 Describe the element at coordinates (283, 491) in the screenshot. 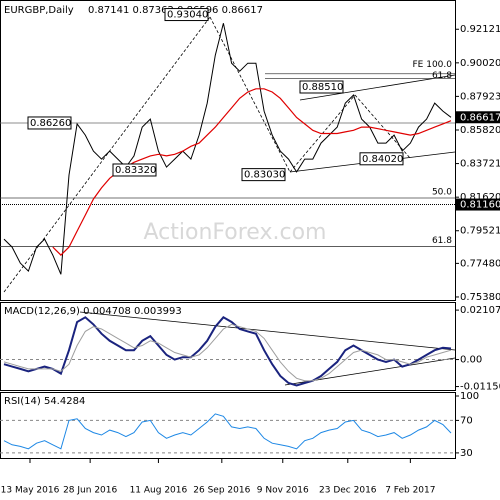

I see `x-tick-label: 9 Nov 2016` at that location.